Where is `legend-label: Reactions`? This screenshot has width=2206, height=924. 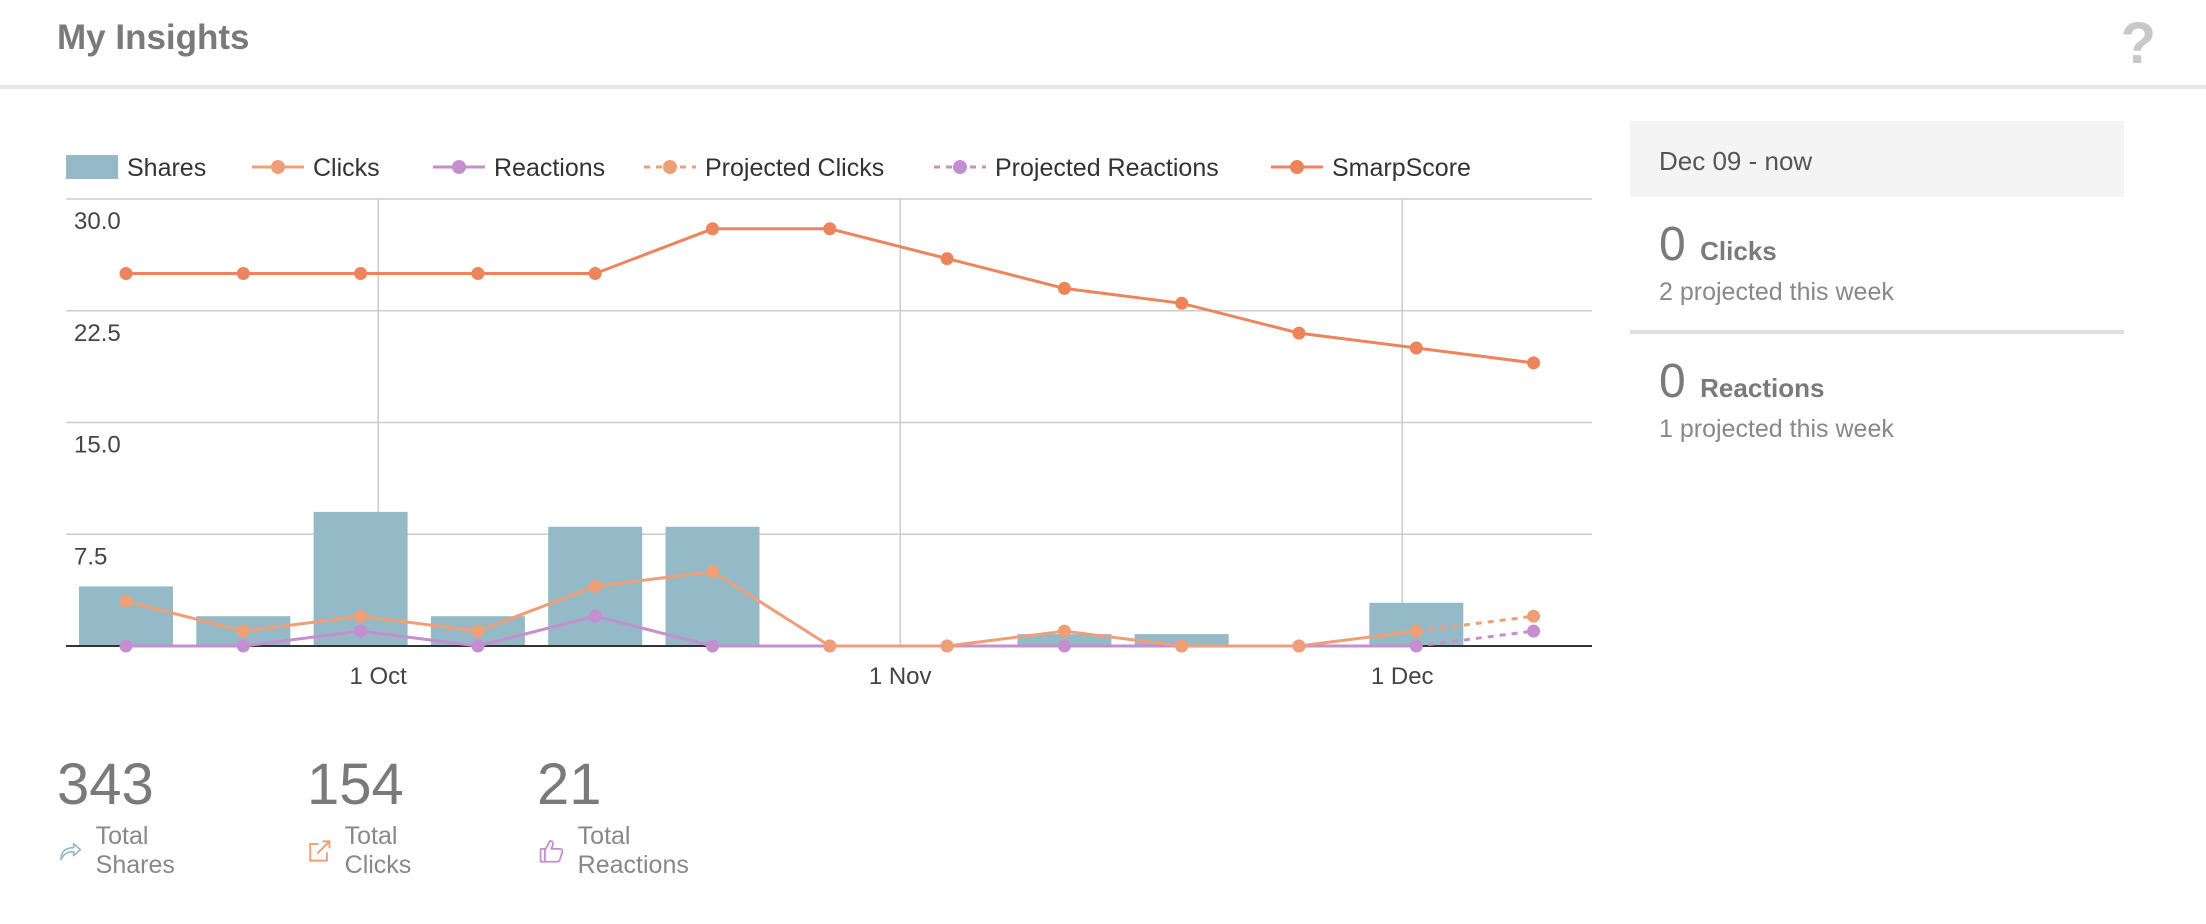
legend-label: Reactions is located at coordinates (549, 168).